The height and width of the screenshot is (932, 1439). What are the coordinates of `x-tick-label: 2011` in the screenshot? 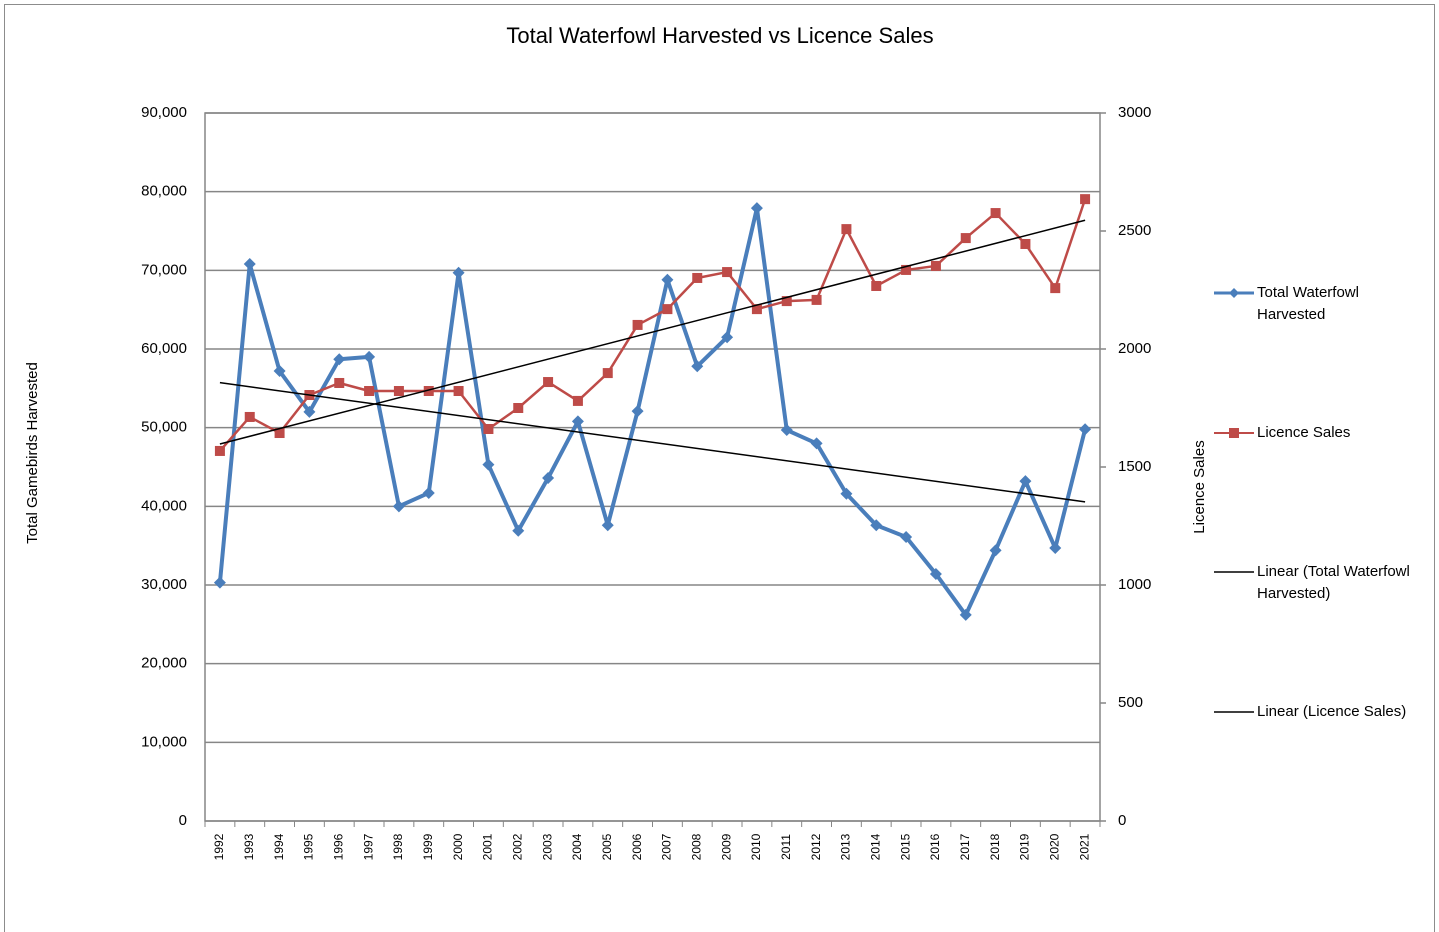 It's located at (786, 847).